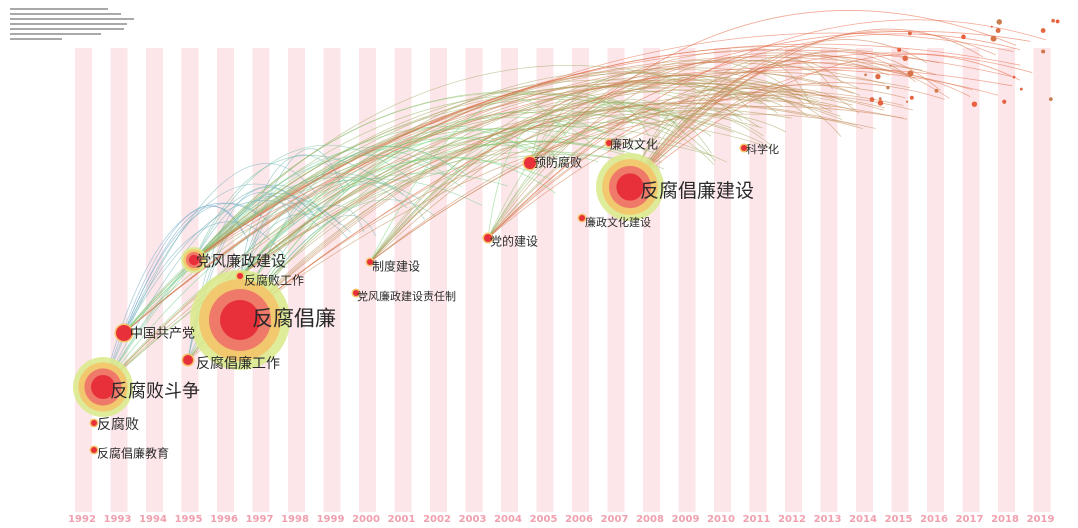  What do you see at coordinates (133, 453) in the screenshot?
I see `keyword-label: 反腐倡廉教育` at bounding box center [133, 453].